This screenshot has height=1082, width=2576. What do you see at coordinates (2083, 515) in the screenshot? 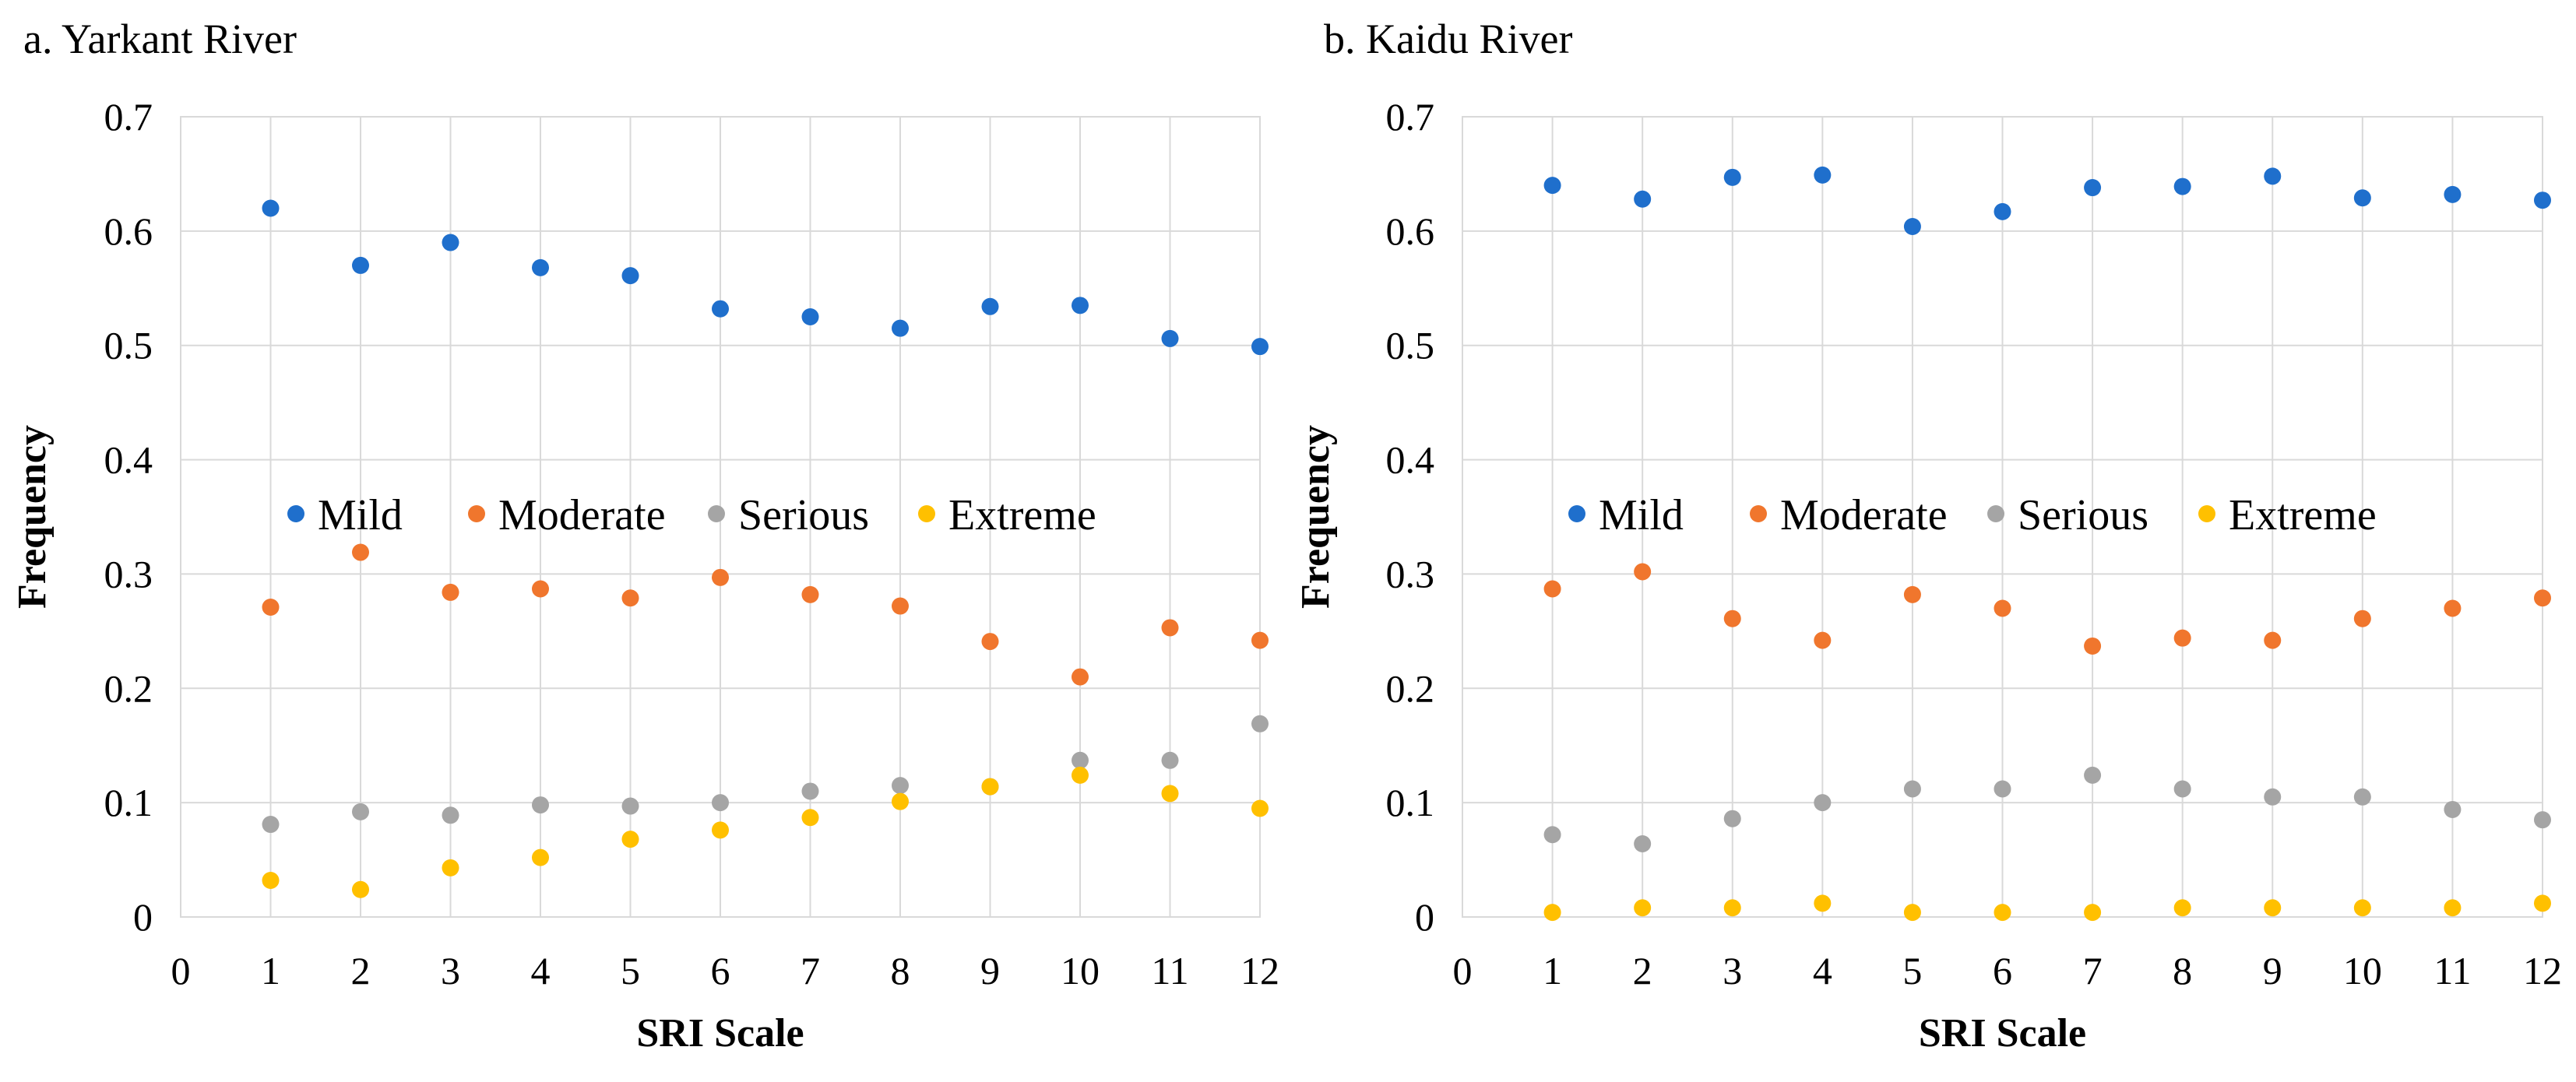
I see `legend-label-serious: Serious` at bounding box center [2083, 515].